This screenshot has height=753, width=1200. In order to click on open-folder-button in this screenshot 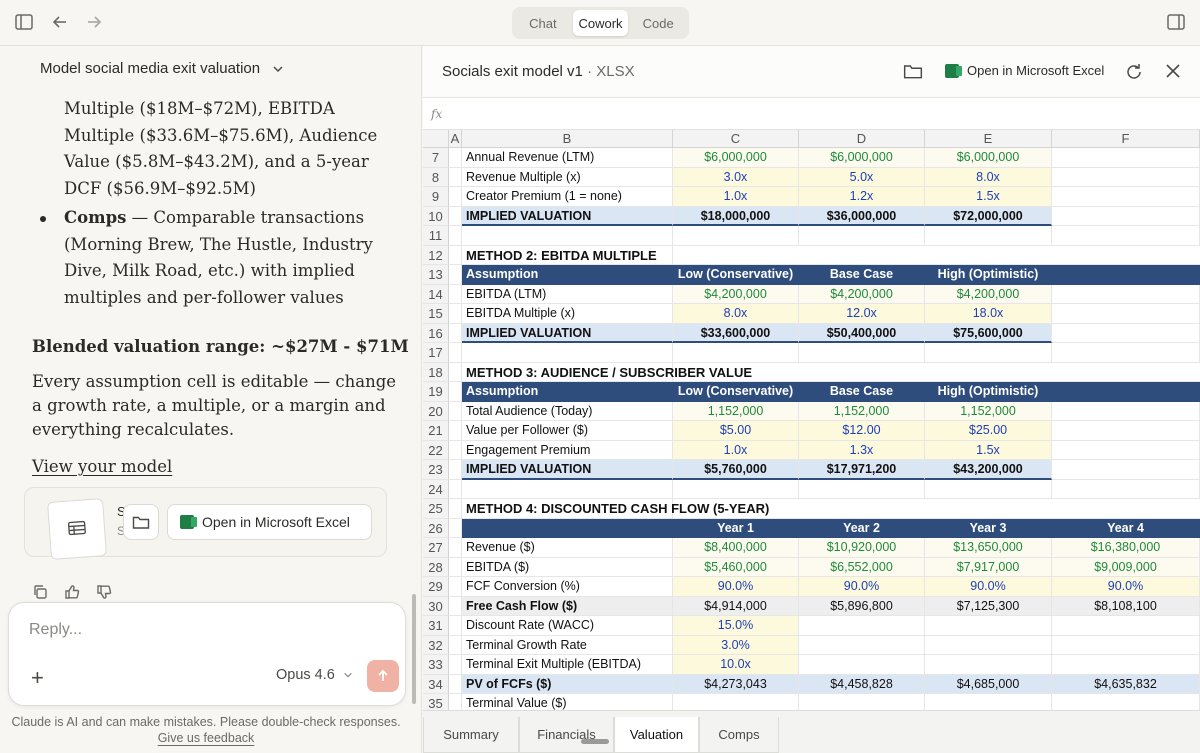, I will do `click(141, 522)`.